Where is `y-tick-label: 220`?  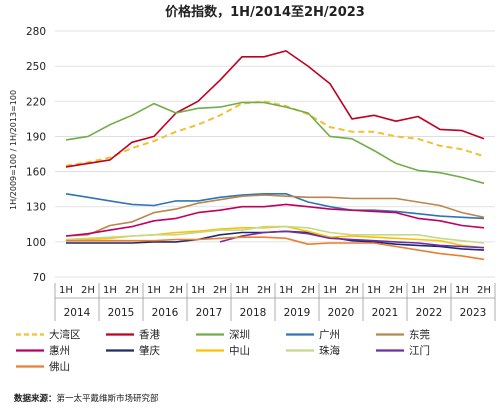
y-tick-label: 220 is located at coordinates (36, 102).